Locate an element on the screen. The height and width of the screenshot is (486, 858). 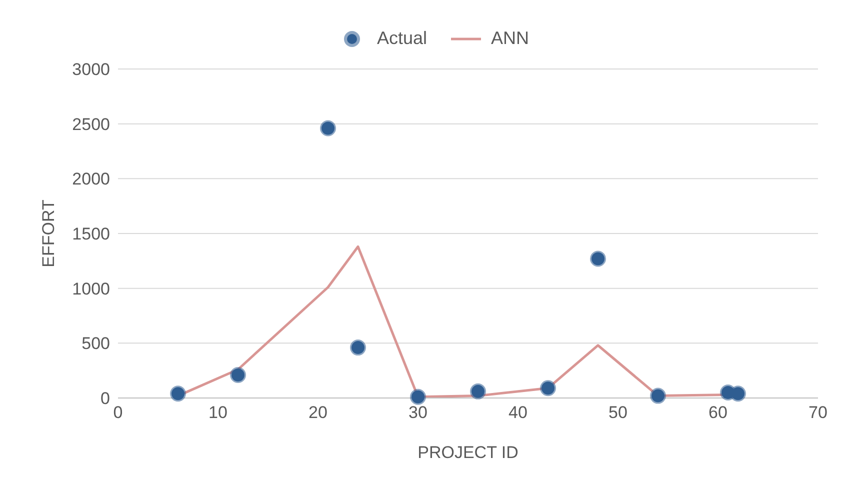
y-tick-label: 2500 is located at coordinates (91, 124).